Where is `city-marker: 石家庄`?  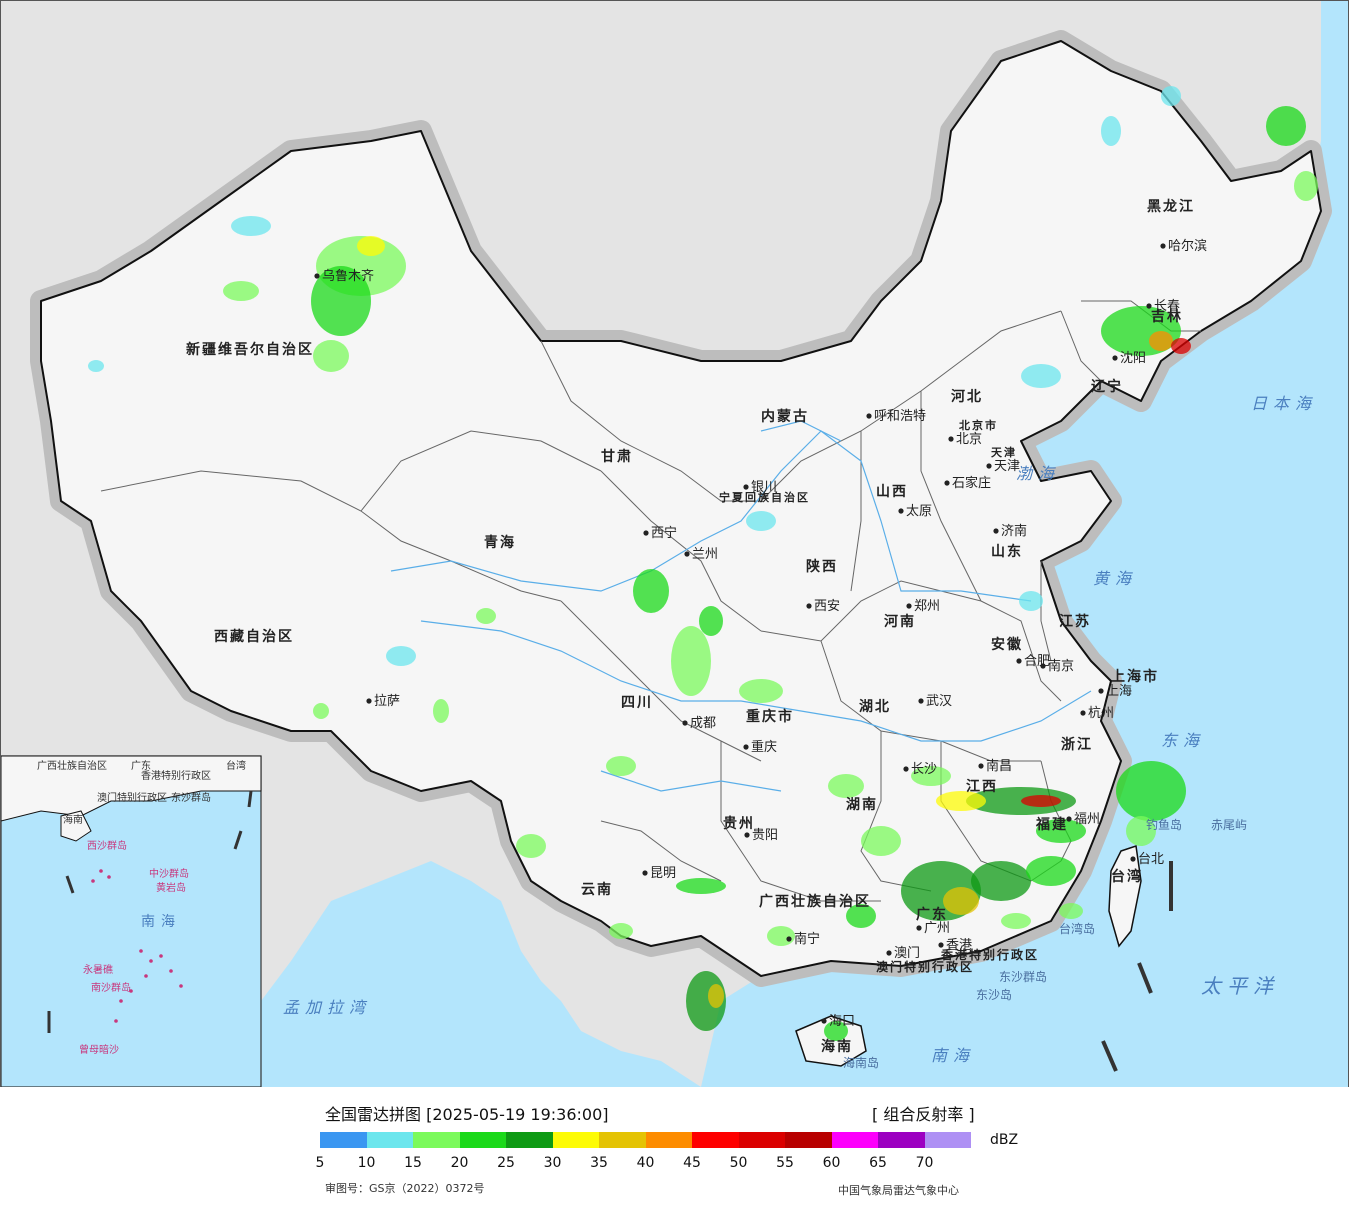
city-marker: 石家庄 is located at coordinates (967, 483).